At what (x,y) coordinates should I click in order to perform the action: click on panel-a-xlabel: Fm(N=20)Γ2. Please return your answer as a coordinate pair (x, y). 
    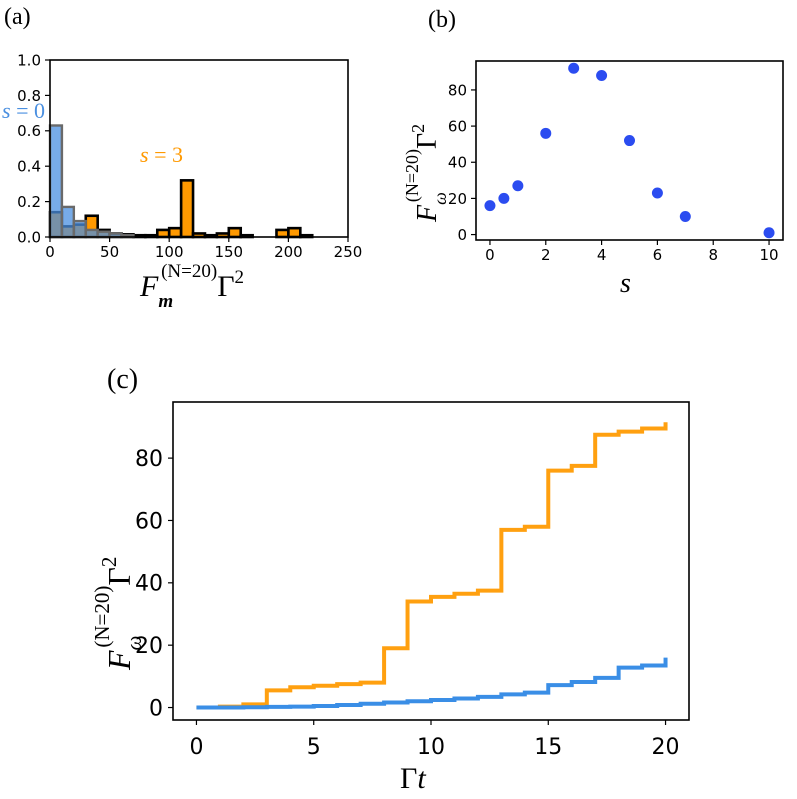
    Looking at the image, I should click on (191, 286).